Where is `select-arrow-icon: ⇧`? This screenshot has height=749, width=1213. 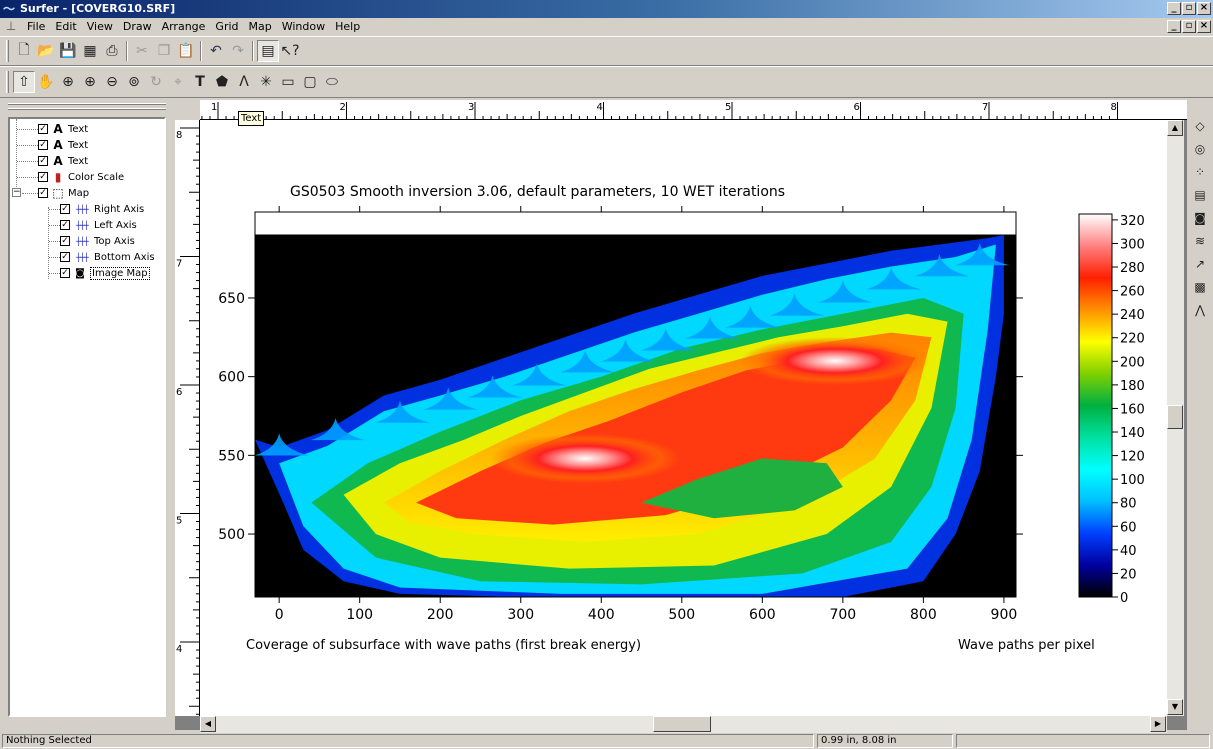
select-arrow-icon: ⇧ is located at coordinates (24, 82).